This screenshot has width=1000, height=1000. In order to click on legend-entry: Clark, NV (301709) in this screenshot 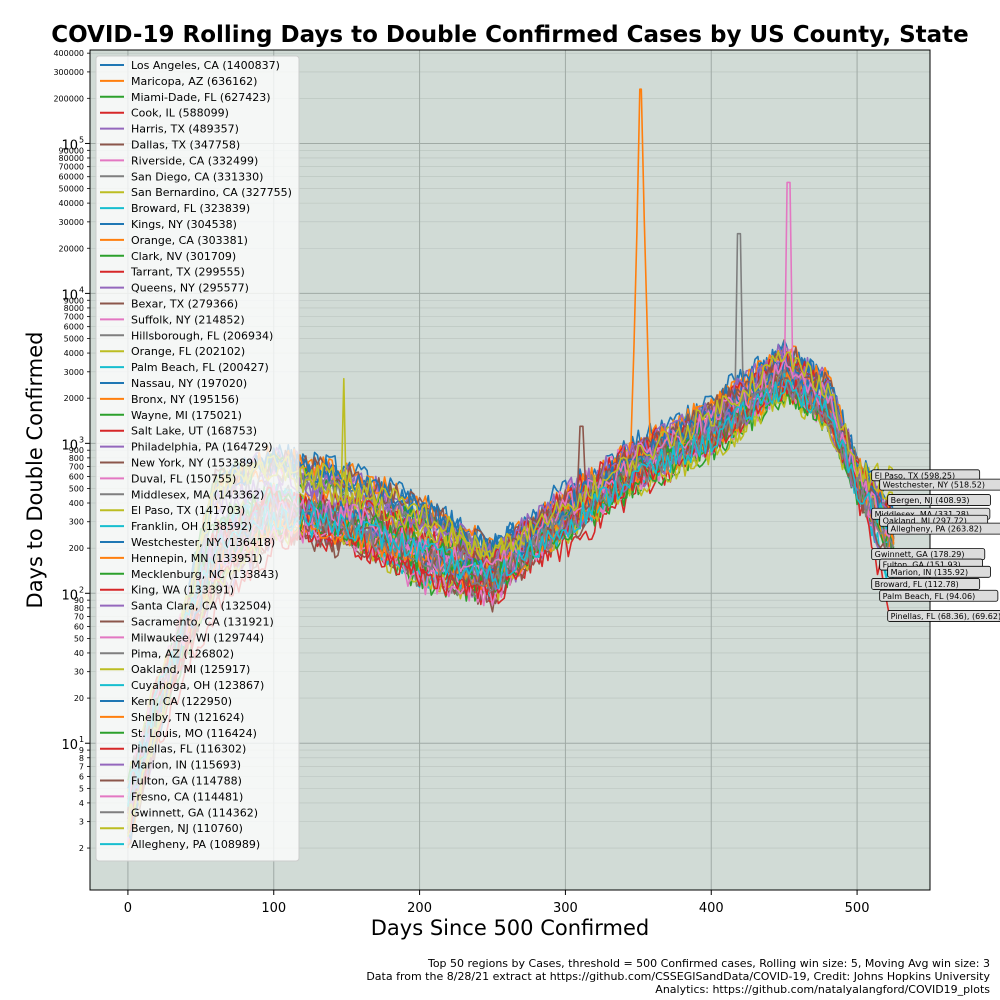, I will do `click(183, 256)`.